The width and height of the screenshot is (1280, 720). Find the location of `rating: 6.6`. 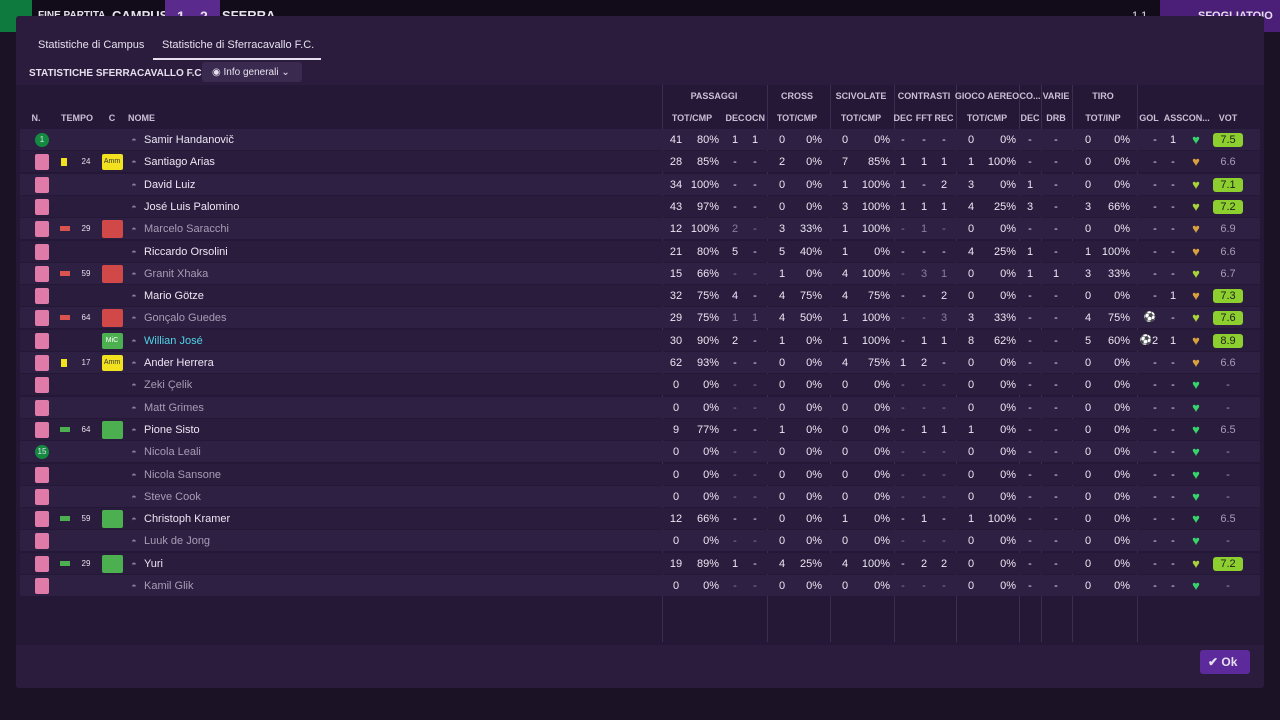

rating: 6.6 is located at coordinates (1228, 162).